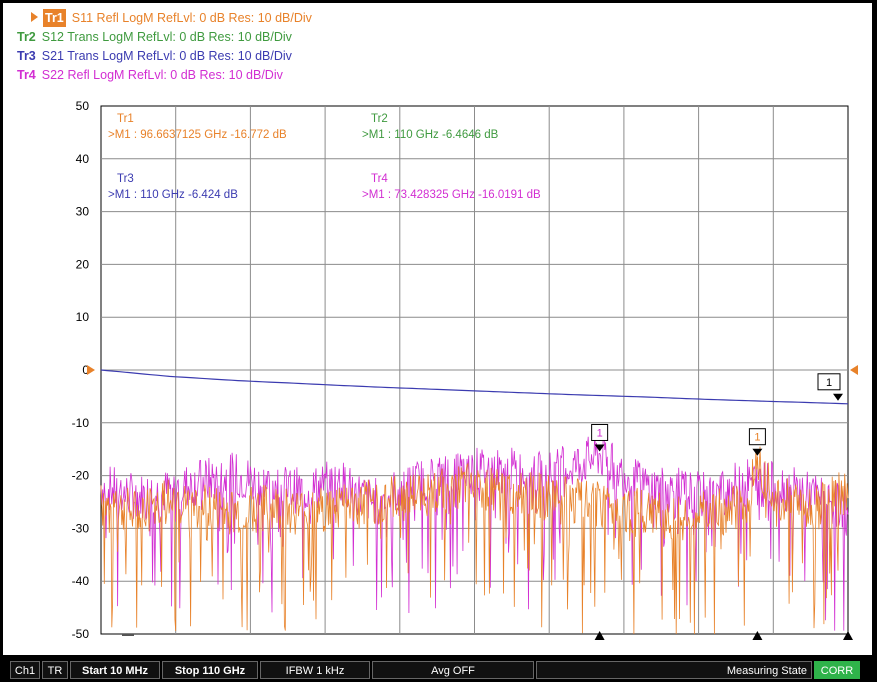 Image resolution: width=877 pixels, height=682 pixels. Describe the element at coordinates (379, 179) in the screenshot. I see `marker-readout-trace: Tr4` at that location.